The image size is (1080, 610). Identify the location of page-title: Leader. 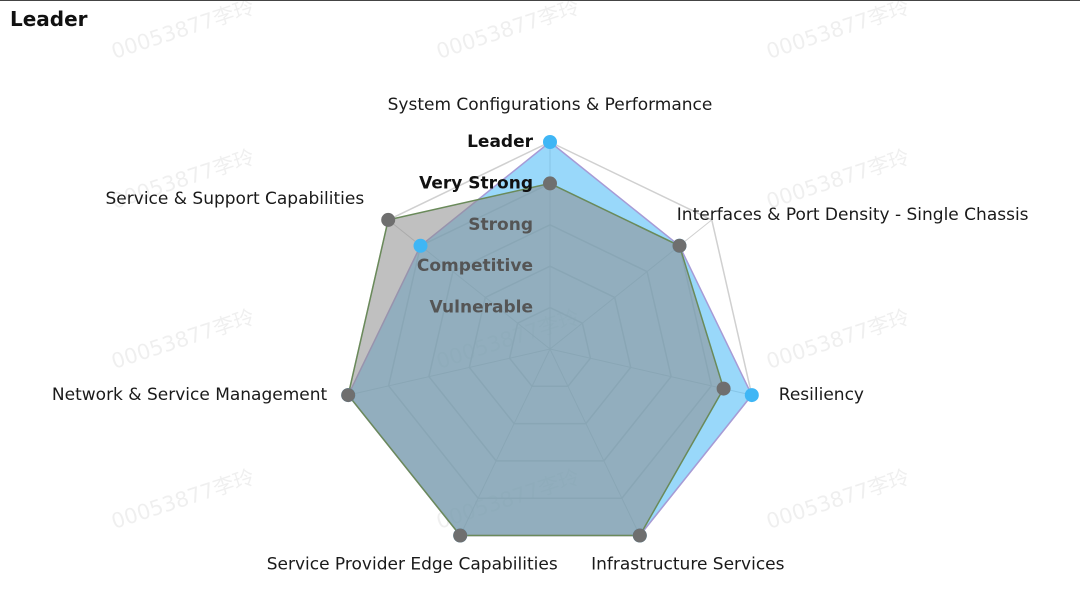
(49, 19).